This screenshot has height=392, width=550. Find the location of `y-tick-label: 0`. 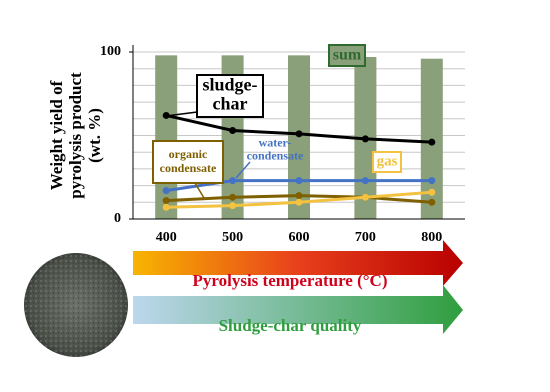

y-tick-label: 0 is located at coordinates (117, 218).